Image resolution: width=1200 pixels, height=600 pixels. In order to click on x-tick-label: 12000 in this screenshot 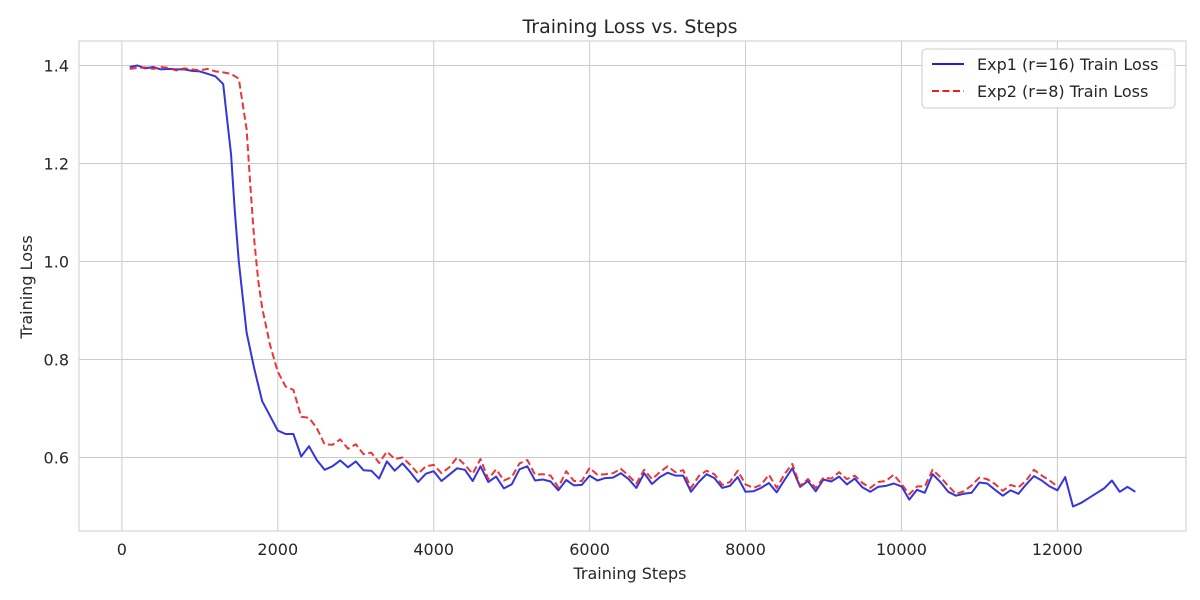, I will do `click(1057, 549)`.